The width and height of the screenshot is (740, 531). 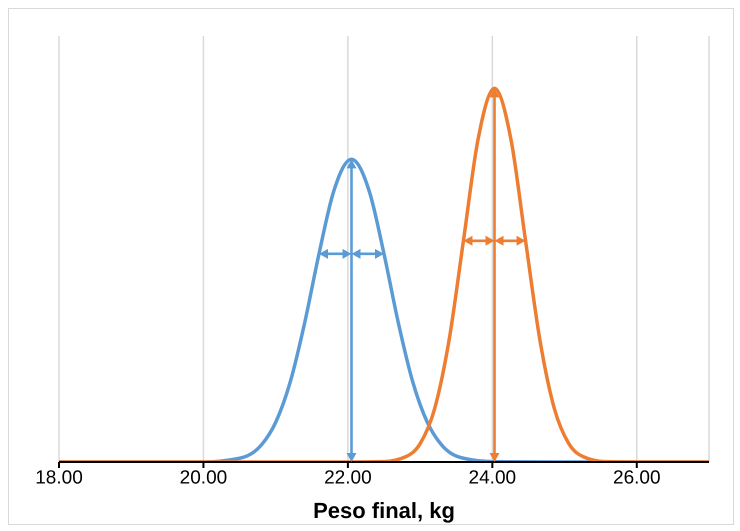 I want to click on x-tick-label: 20.00, so click(x=204, y=477).